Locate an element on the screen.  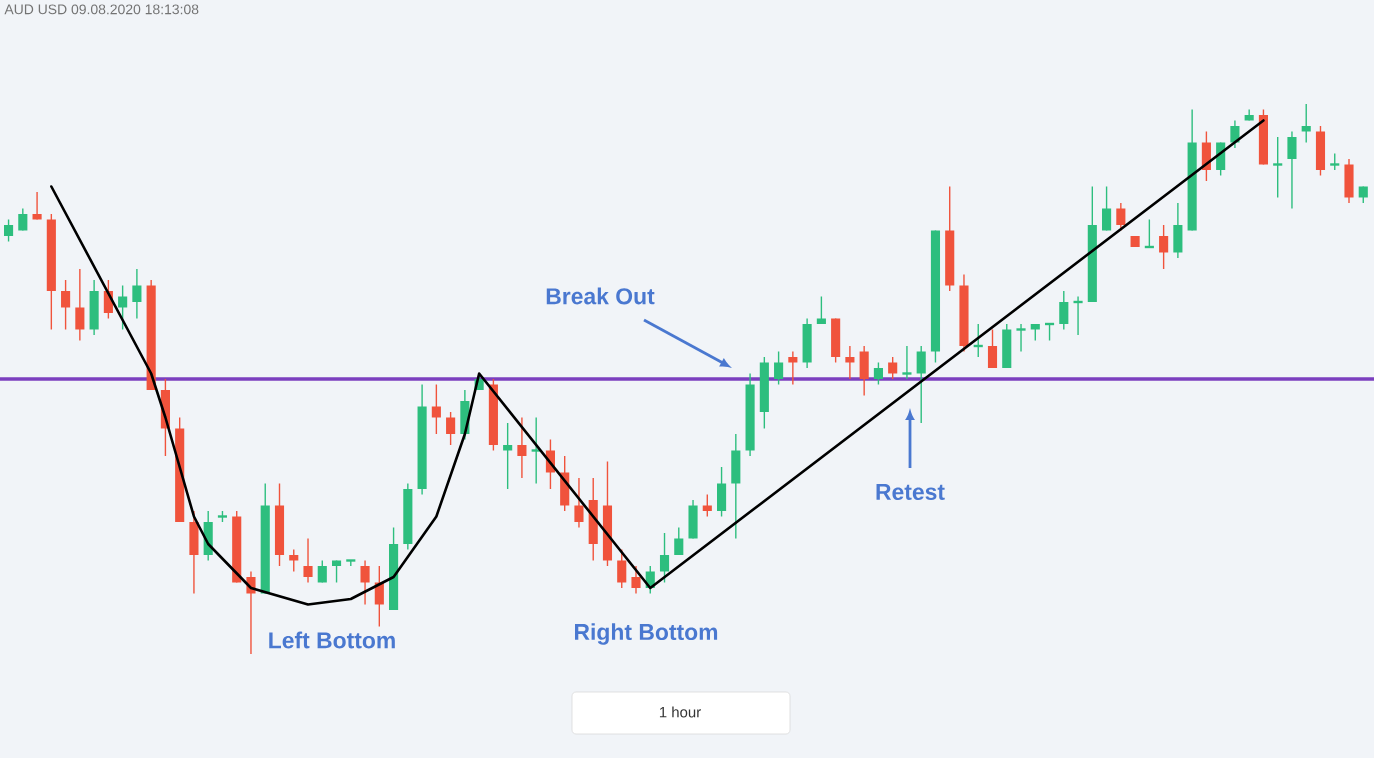
annotation: Retest is located at coordinates (910, 492).